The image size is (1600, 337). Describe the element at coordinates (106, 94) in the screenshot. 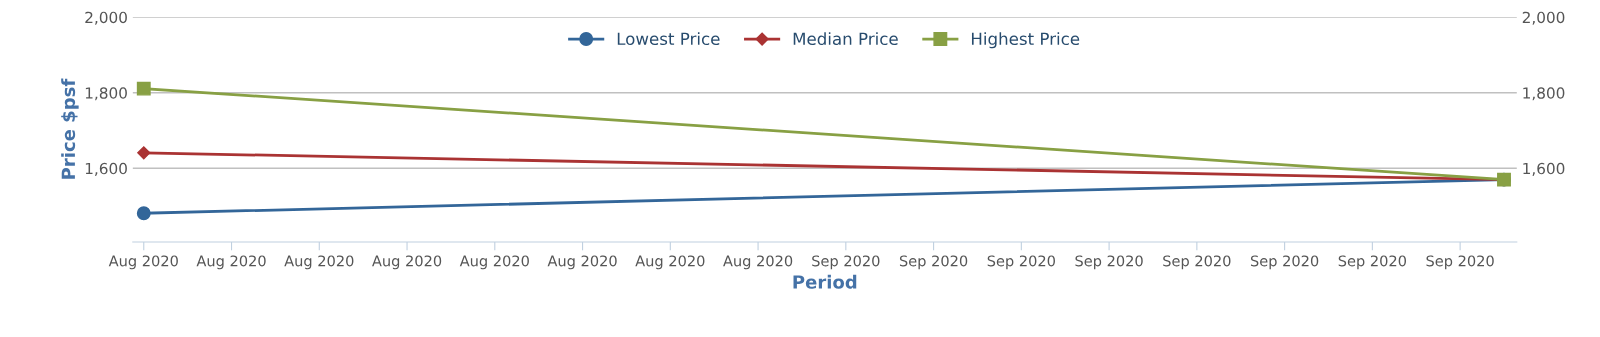

I see `y-tick-label: 1,800` at that location.